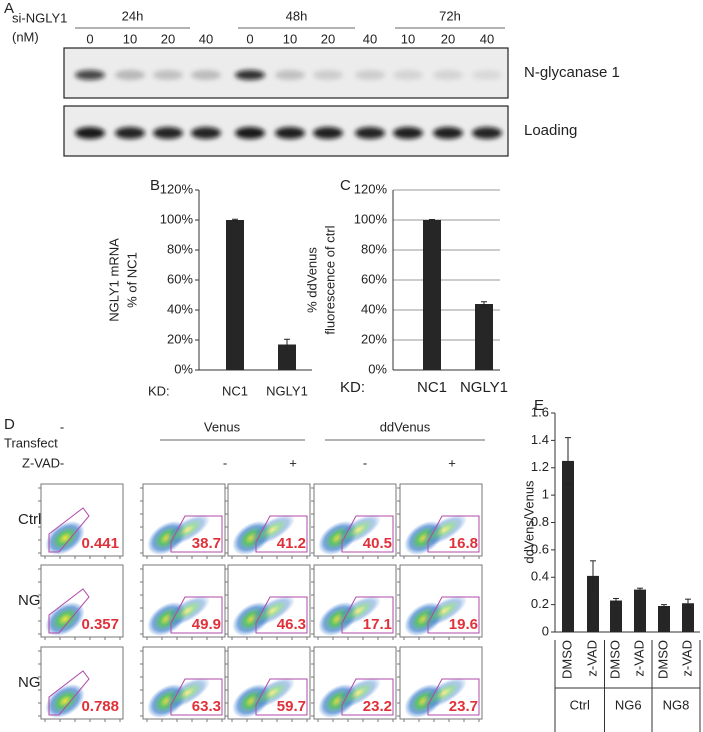 The height and width of the screenshot is (732, 703). I want to click on timepoint-label: 24h, so click(133, 15).